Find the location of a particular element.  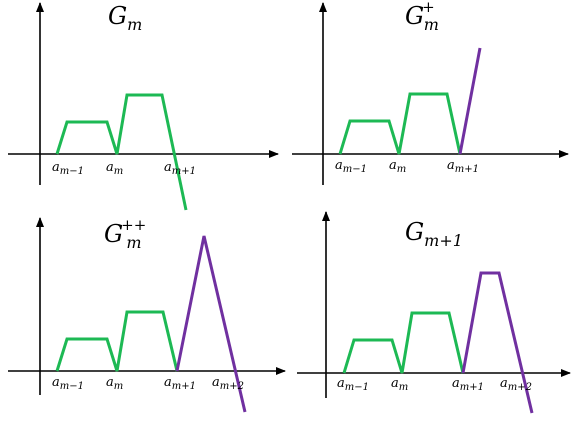

panel-title: G++ m is located at coordinates (125, 234).